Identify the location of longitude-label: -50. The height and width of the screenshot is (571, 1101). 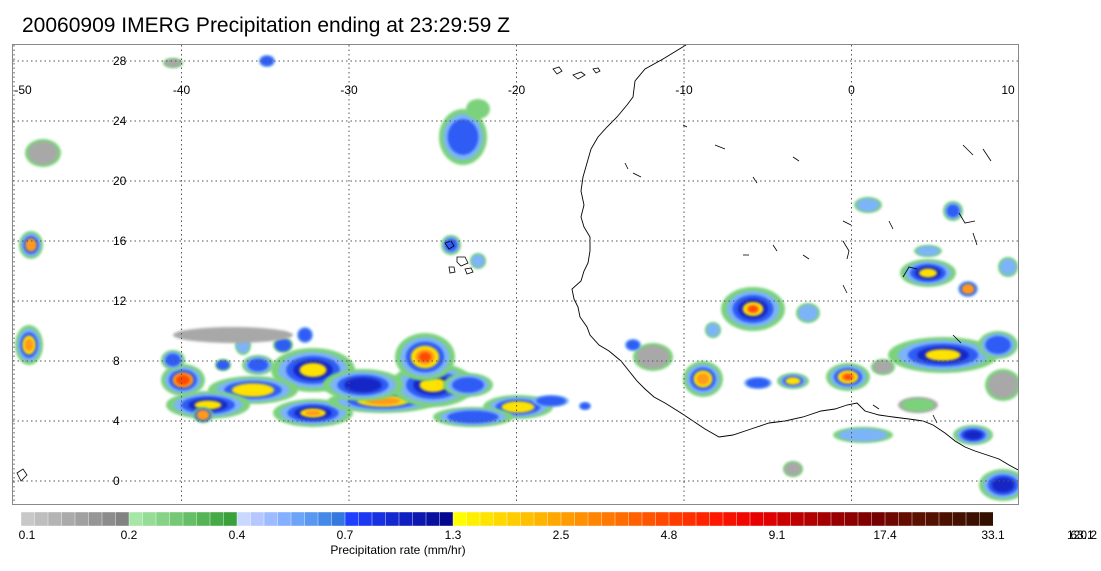
(23, 90).